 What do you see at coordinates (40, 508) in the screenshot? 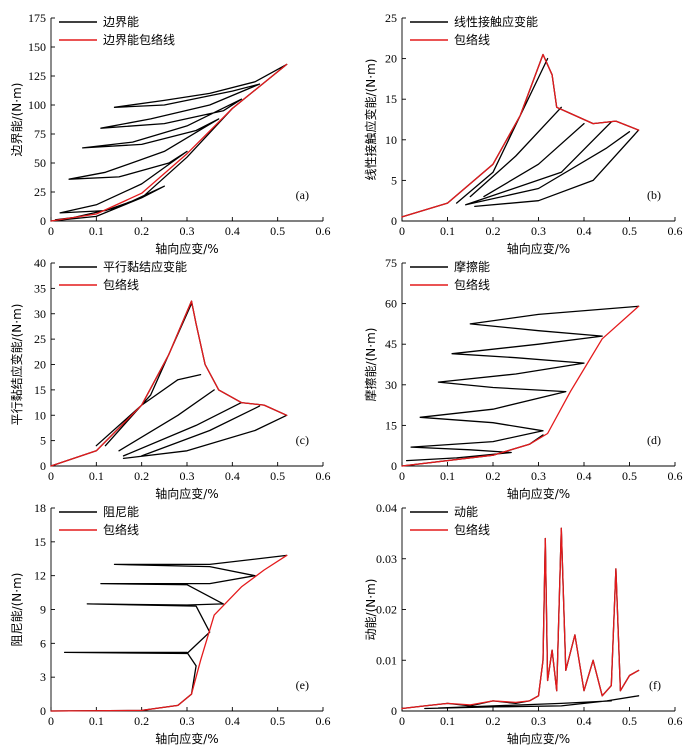
I see `y-tick-label: 18` at bounding box center [40, 508].